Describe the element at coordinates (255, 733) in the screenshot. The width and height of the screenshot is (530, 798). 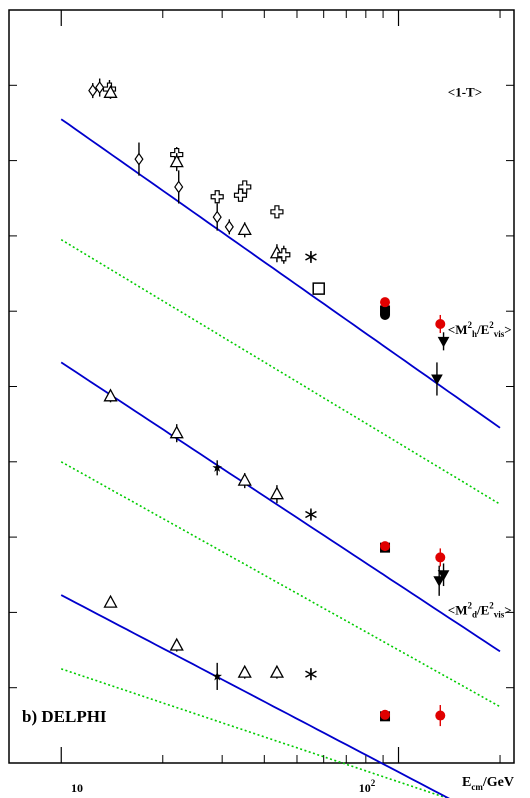
I see `lower-curve` at that location.